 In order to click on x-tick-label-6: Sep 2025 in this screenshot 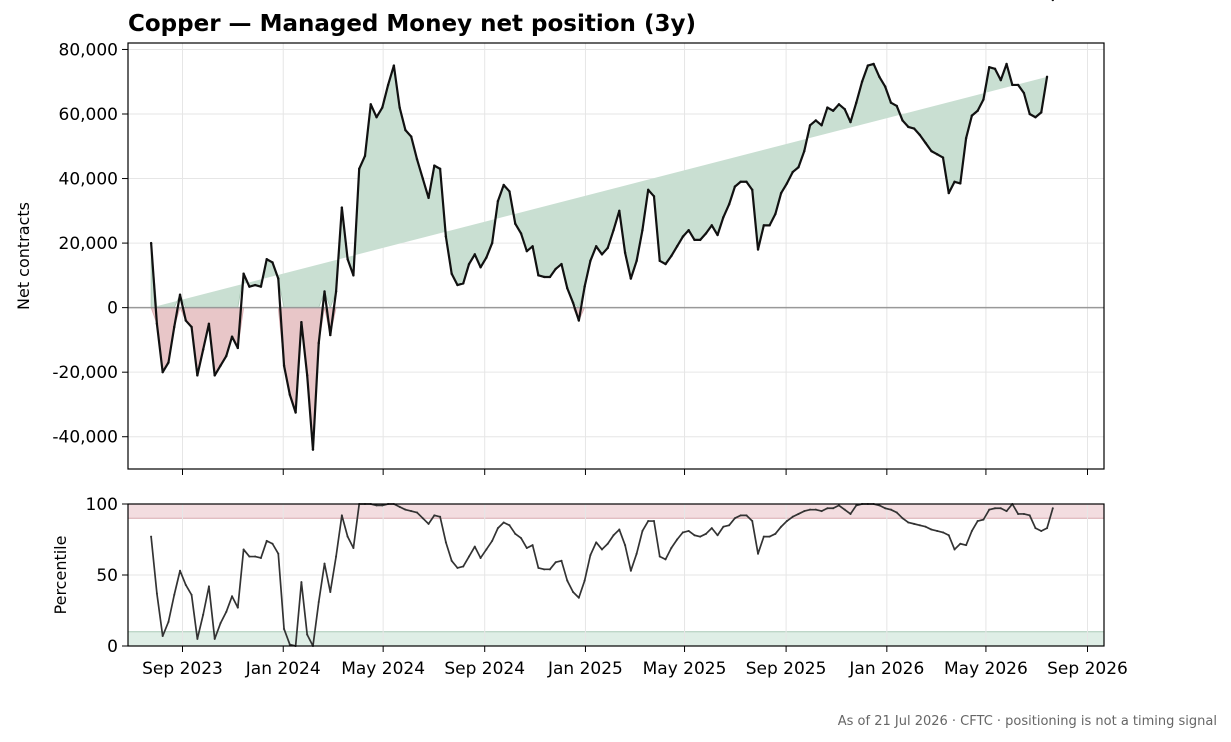, I will do `click(786, 669)`.